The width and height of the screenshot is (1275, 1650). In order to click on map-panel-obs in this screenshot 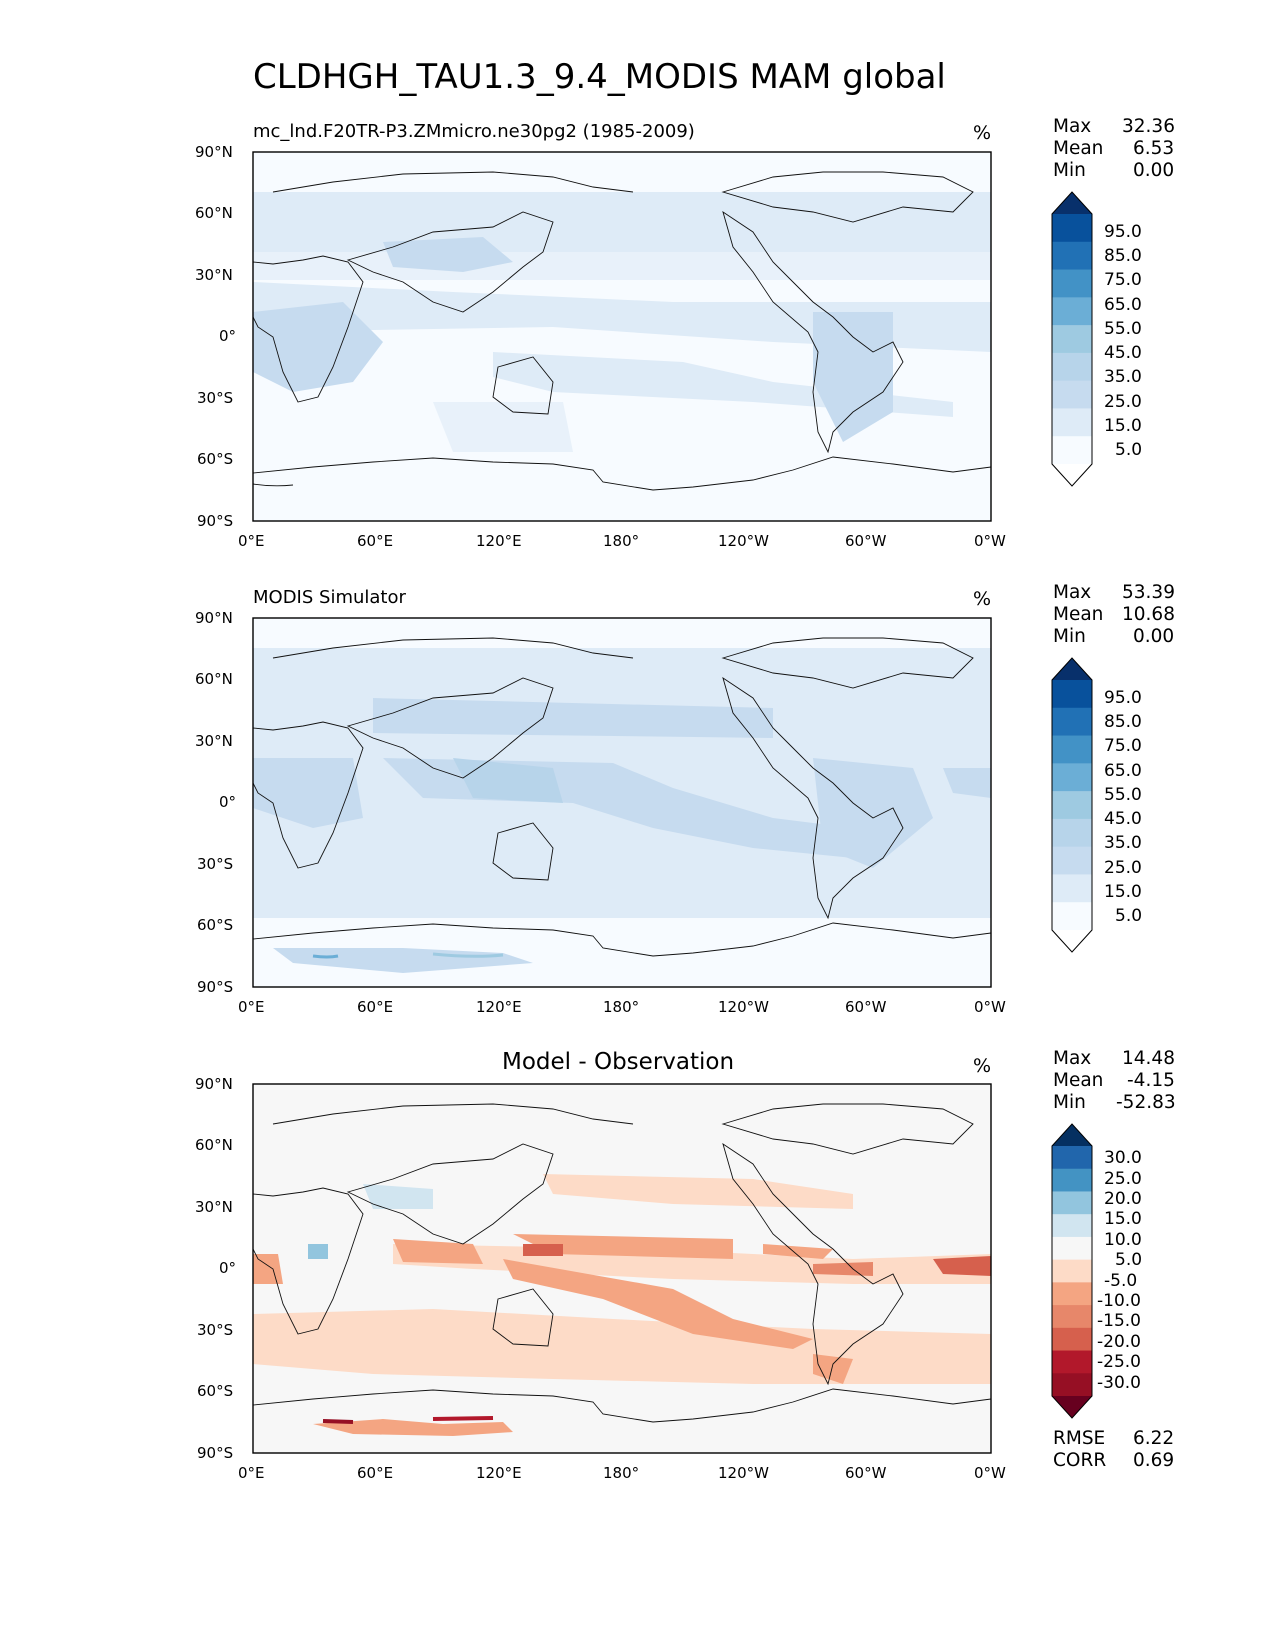, I will do `click(622, 802)`.